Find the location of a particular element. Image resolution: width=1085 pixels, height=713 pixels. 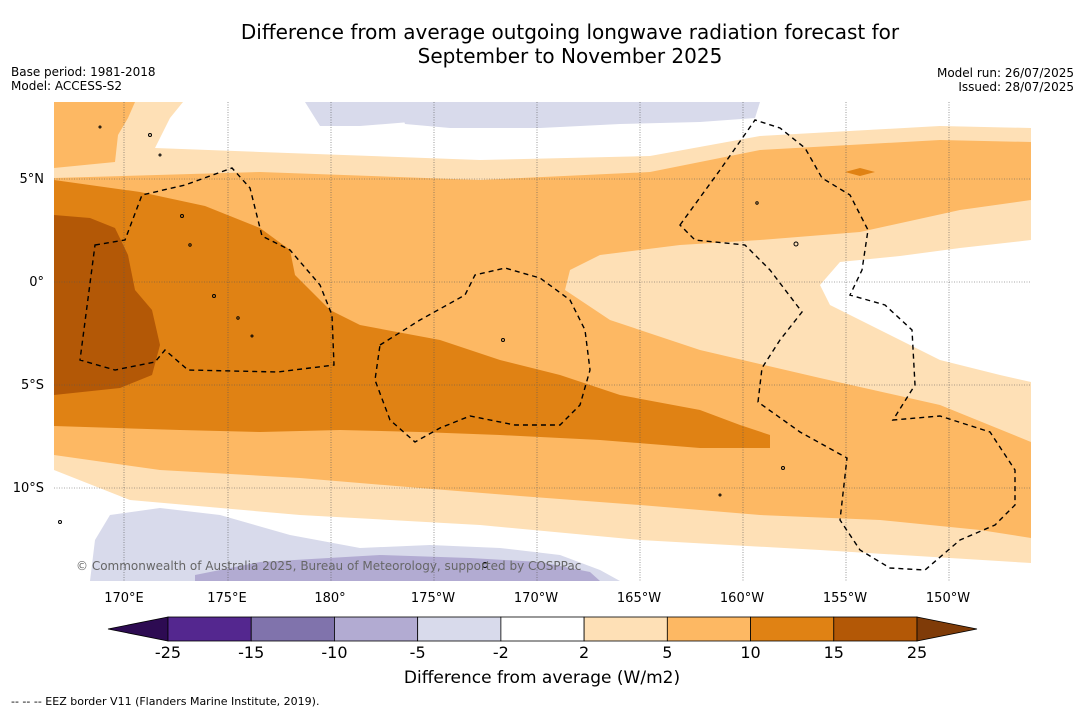

model-name: Model: ACCESS-S2 is located at coordinates (67, 86).